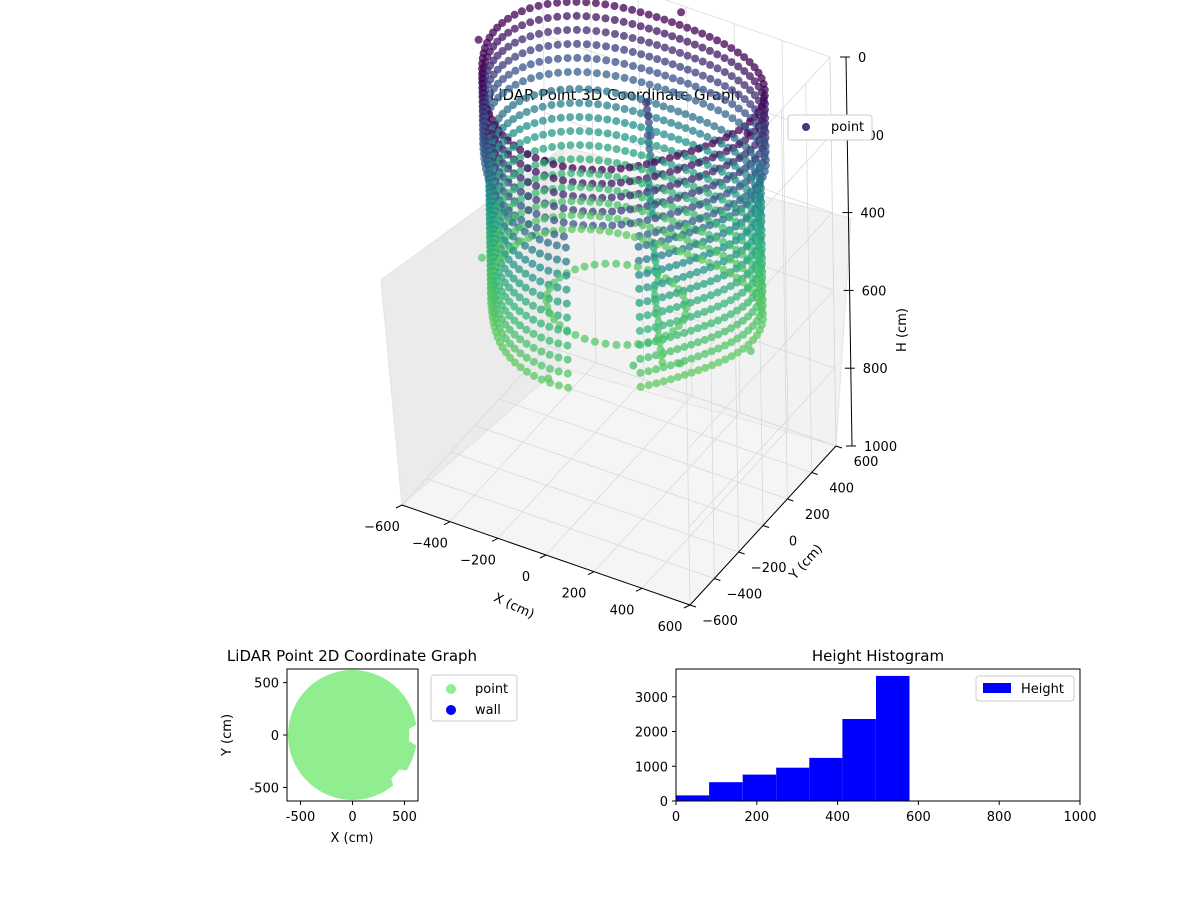  Describe the element at coordinates (866, 462) in the screenshot. I see `y-tick-label-3d: 600` at that location.